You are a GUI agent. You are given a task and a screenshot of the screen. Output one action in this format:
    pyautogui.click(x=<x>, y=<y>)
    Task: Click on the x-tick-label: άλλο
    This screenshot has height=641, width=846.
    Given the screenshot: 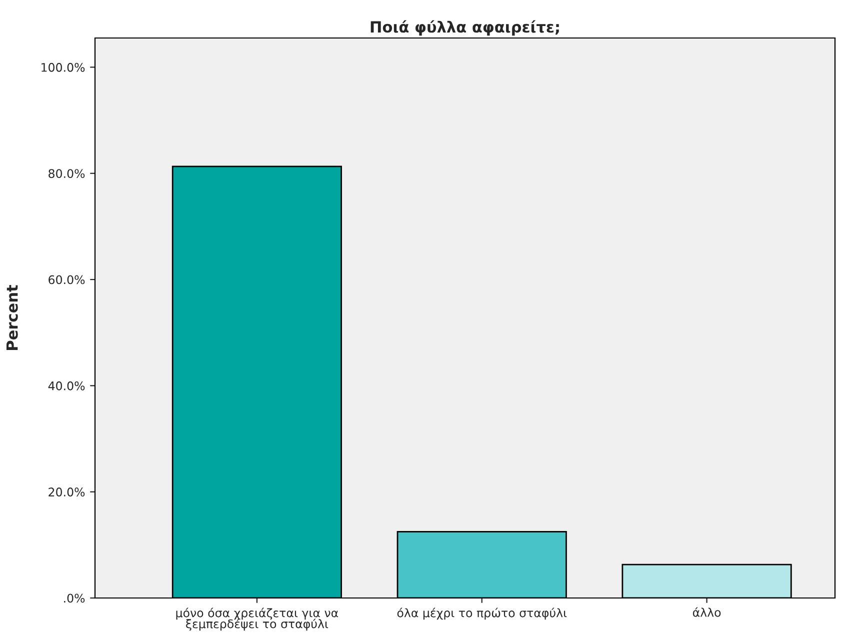 What is the action you would take?
    pyautogui.click(x=706, y=612)
    